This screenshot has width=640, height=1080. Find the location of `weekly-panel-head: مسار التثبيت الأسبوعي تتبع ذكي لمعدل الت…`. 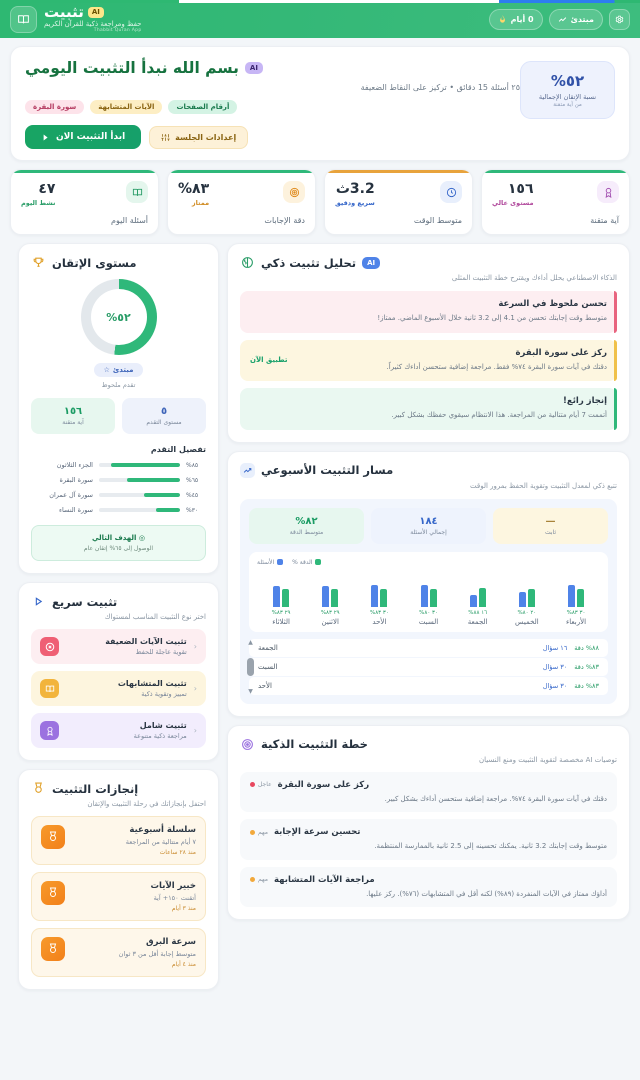

weekly-panel-head: مسار التثبيت الأسبوعي تتبع ذكي لمعدل الت… is located at coordinates (428, 471).